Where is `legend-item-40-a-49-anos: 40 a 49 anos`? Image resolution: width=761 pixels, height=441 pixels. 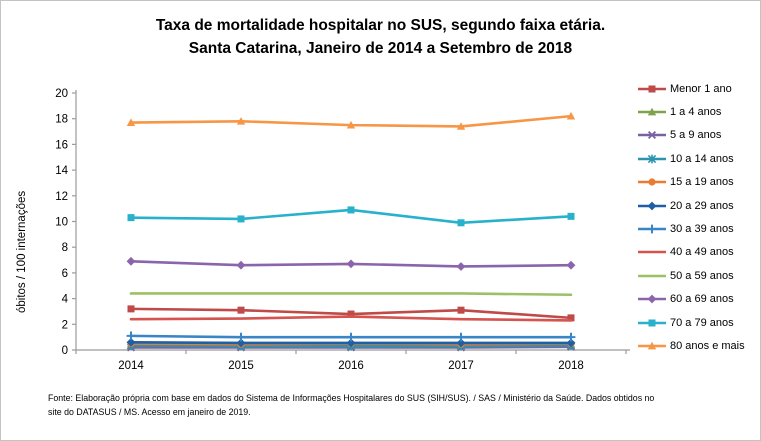
legend-item-40-a-49-anos: 40 a 49 anos is located at coordinates (691, 252).